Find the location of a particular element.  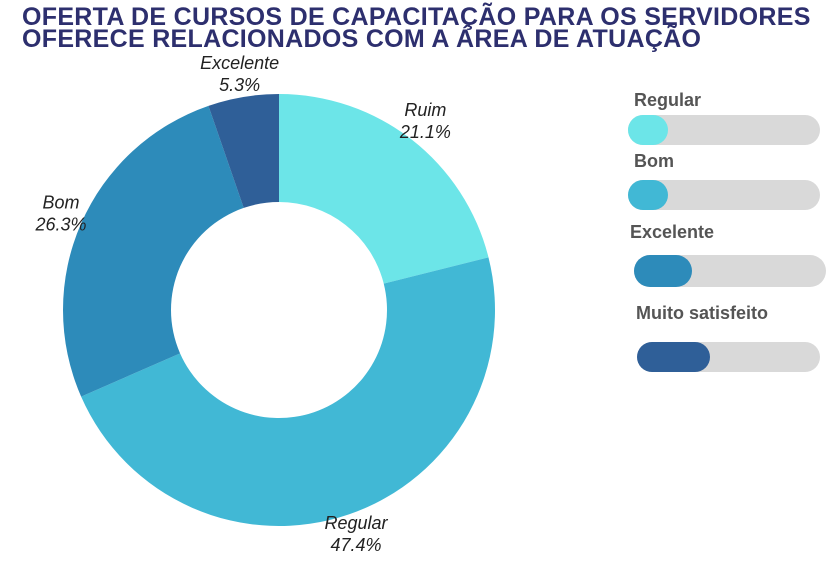

value-label: 5.3% is located at coordinates (239, 85).